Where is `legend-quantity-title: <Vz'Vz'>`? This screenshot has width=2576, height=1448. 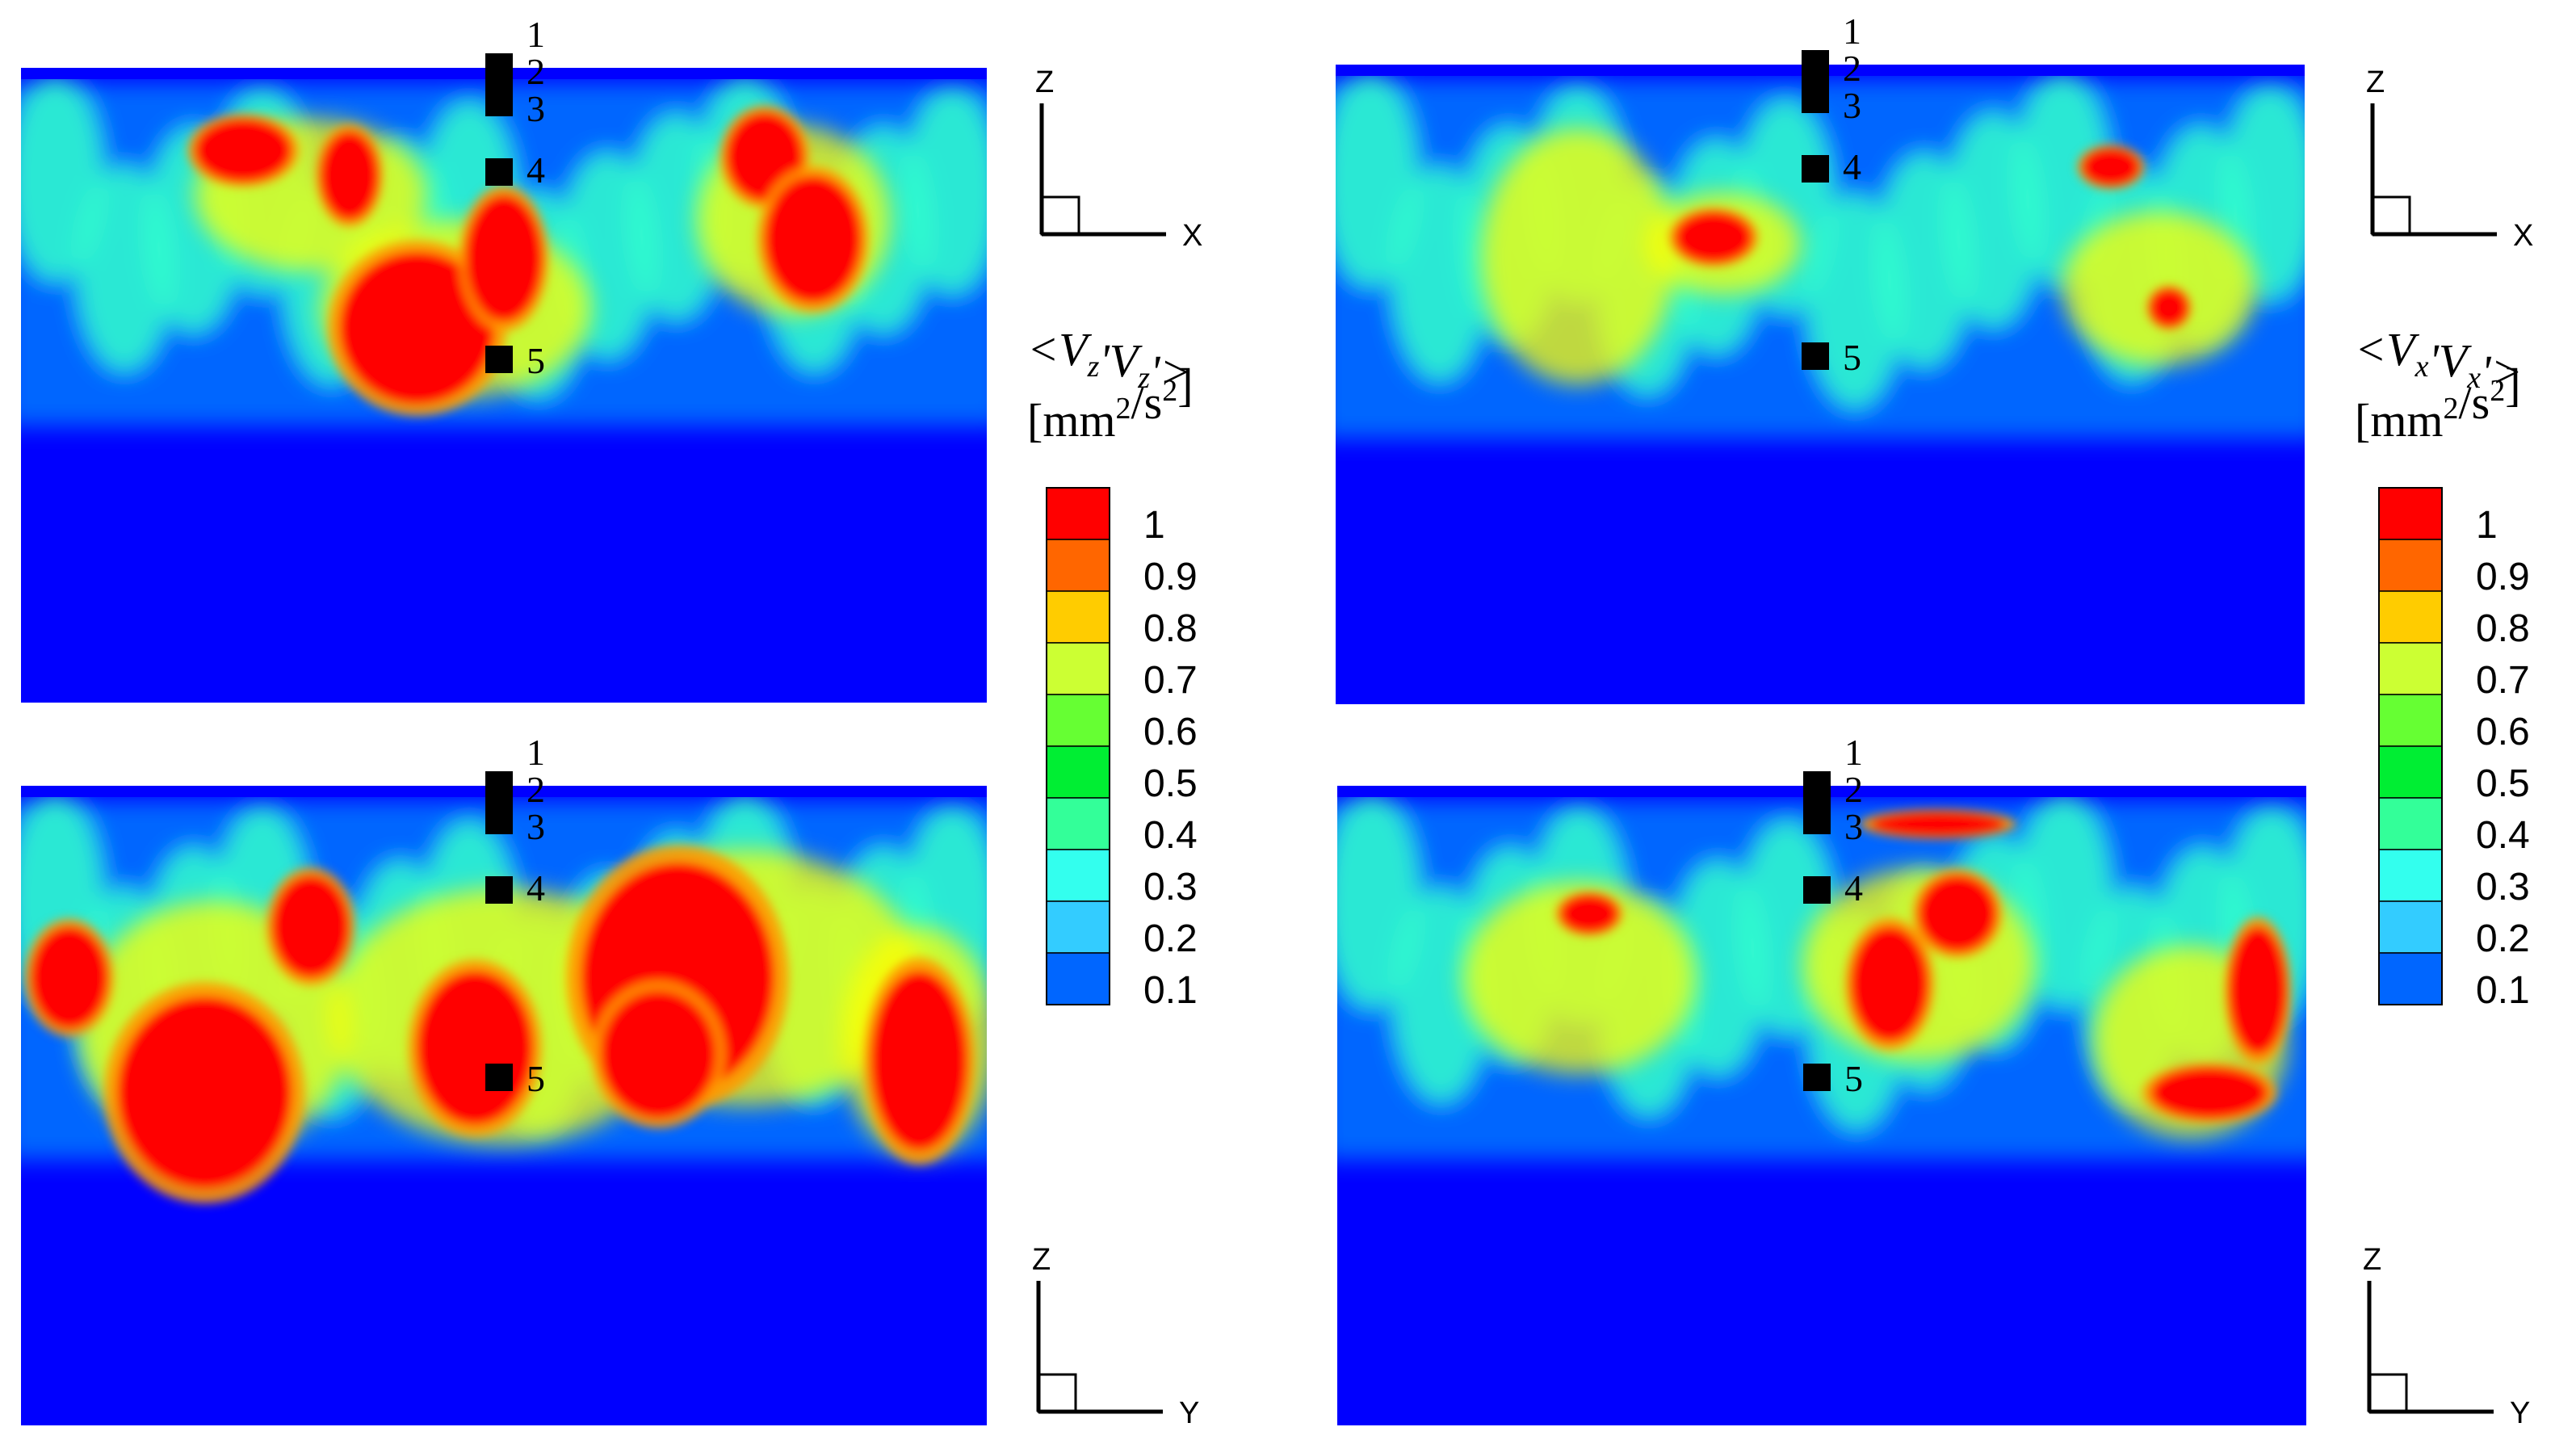 legend-quantity-title: <Vz'Vz'> is located at coordinates (1109, 361).